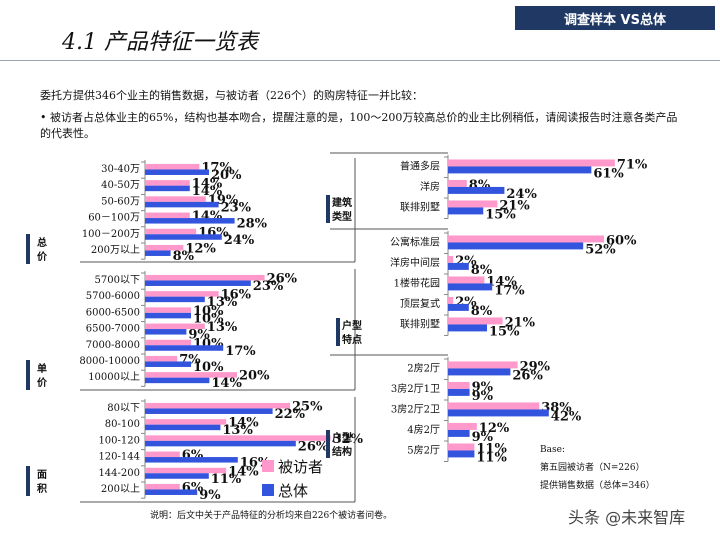 The width and height of the screenshot is (720, 540). I want to click on data-label: 23%, so click(236, 207).